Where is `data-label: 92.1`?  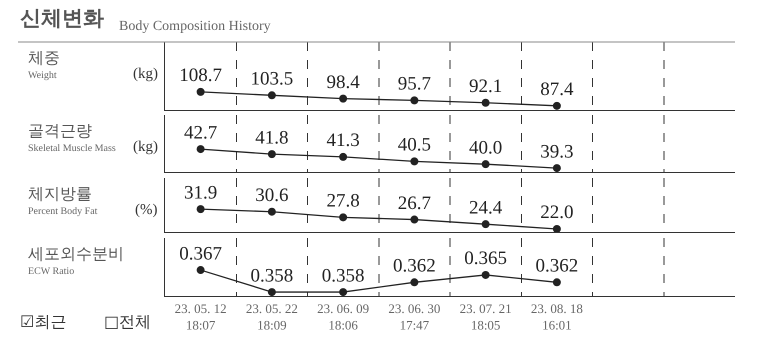
data-label: 92.1 is located at coordinates (485, 86).